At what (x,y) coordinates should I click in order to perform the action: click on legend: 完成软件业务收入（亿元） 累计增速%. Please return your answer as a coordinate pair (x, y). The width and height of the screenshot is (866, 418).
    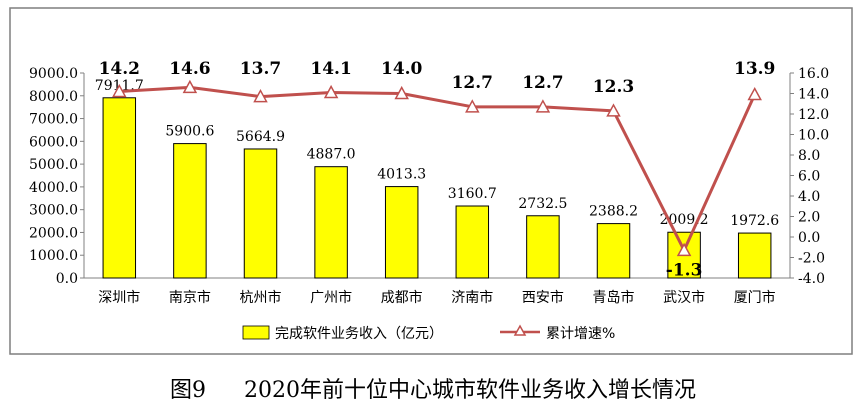
    Looking at the image, I should click on (428, 333).